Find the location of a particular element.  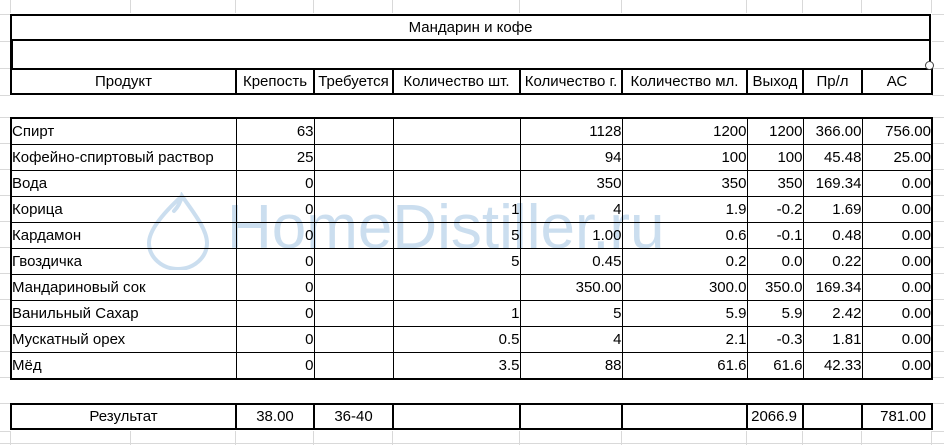

cell-product: Гвоздичка is located at coordinates (123, 261).